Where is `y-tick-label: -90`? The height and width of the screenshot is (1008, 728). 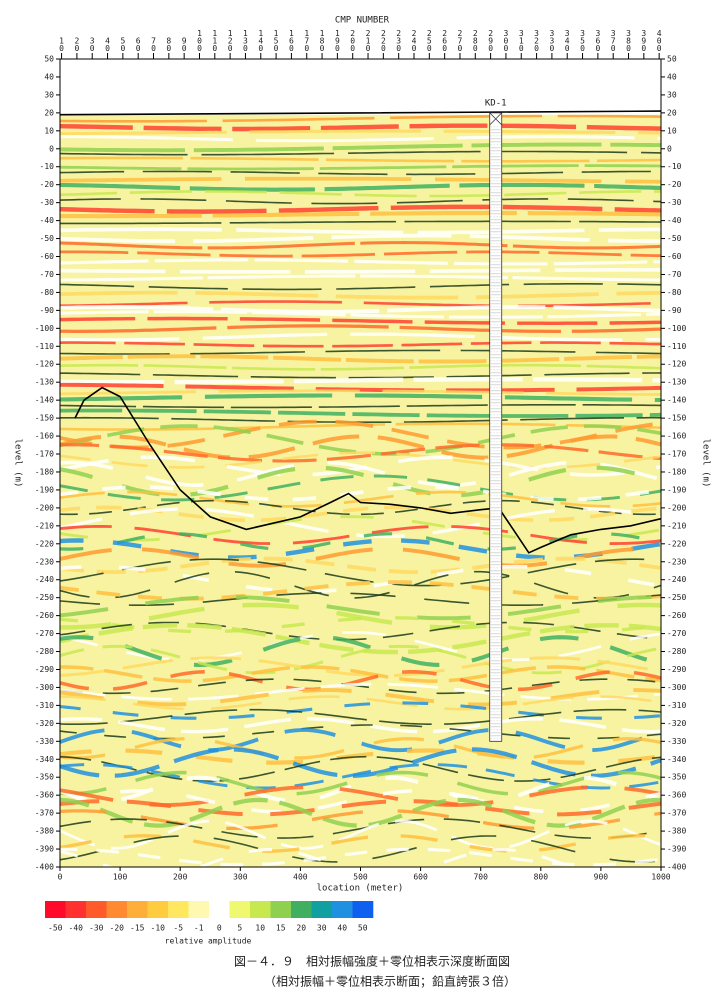
y-tick-label: -90 is located at coordinates (47, 310).